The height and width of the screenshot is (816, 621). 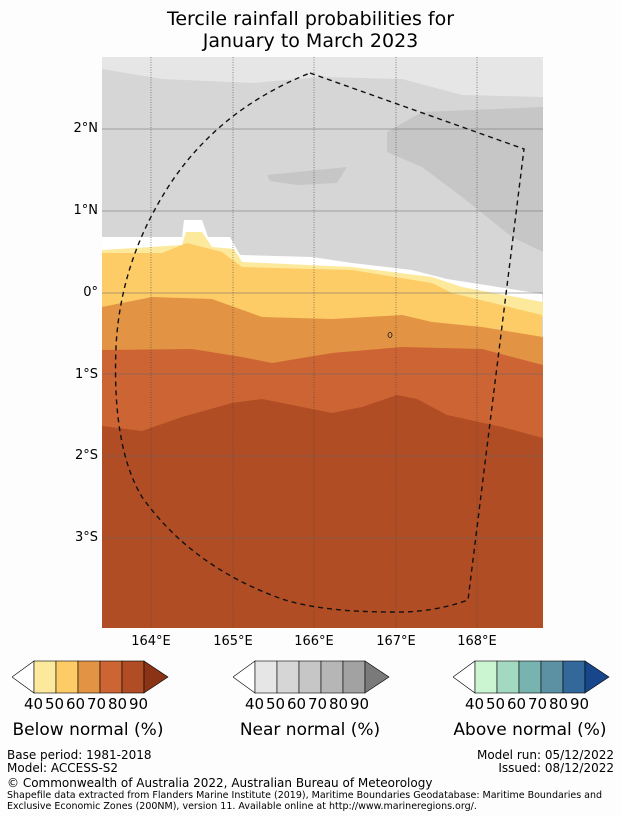 I want to click on colorbar-above-over, so click(x=597, y=677).